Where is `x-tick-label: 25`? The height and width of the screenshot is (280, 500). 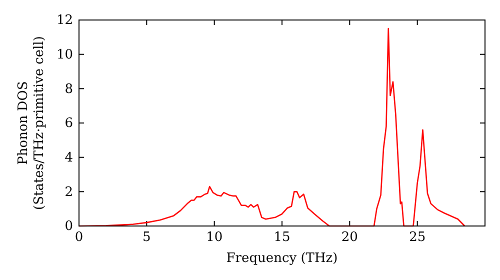 x-tick-label: 25 is located at coordinates (417, 238).